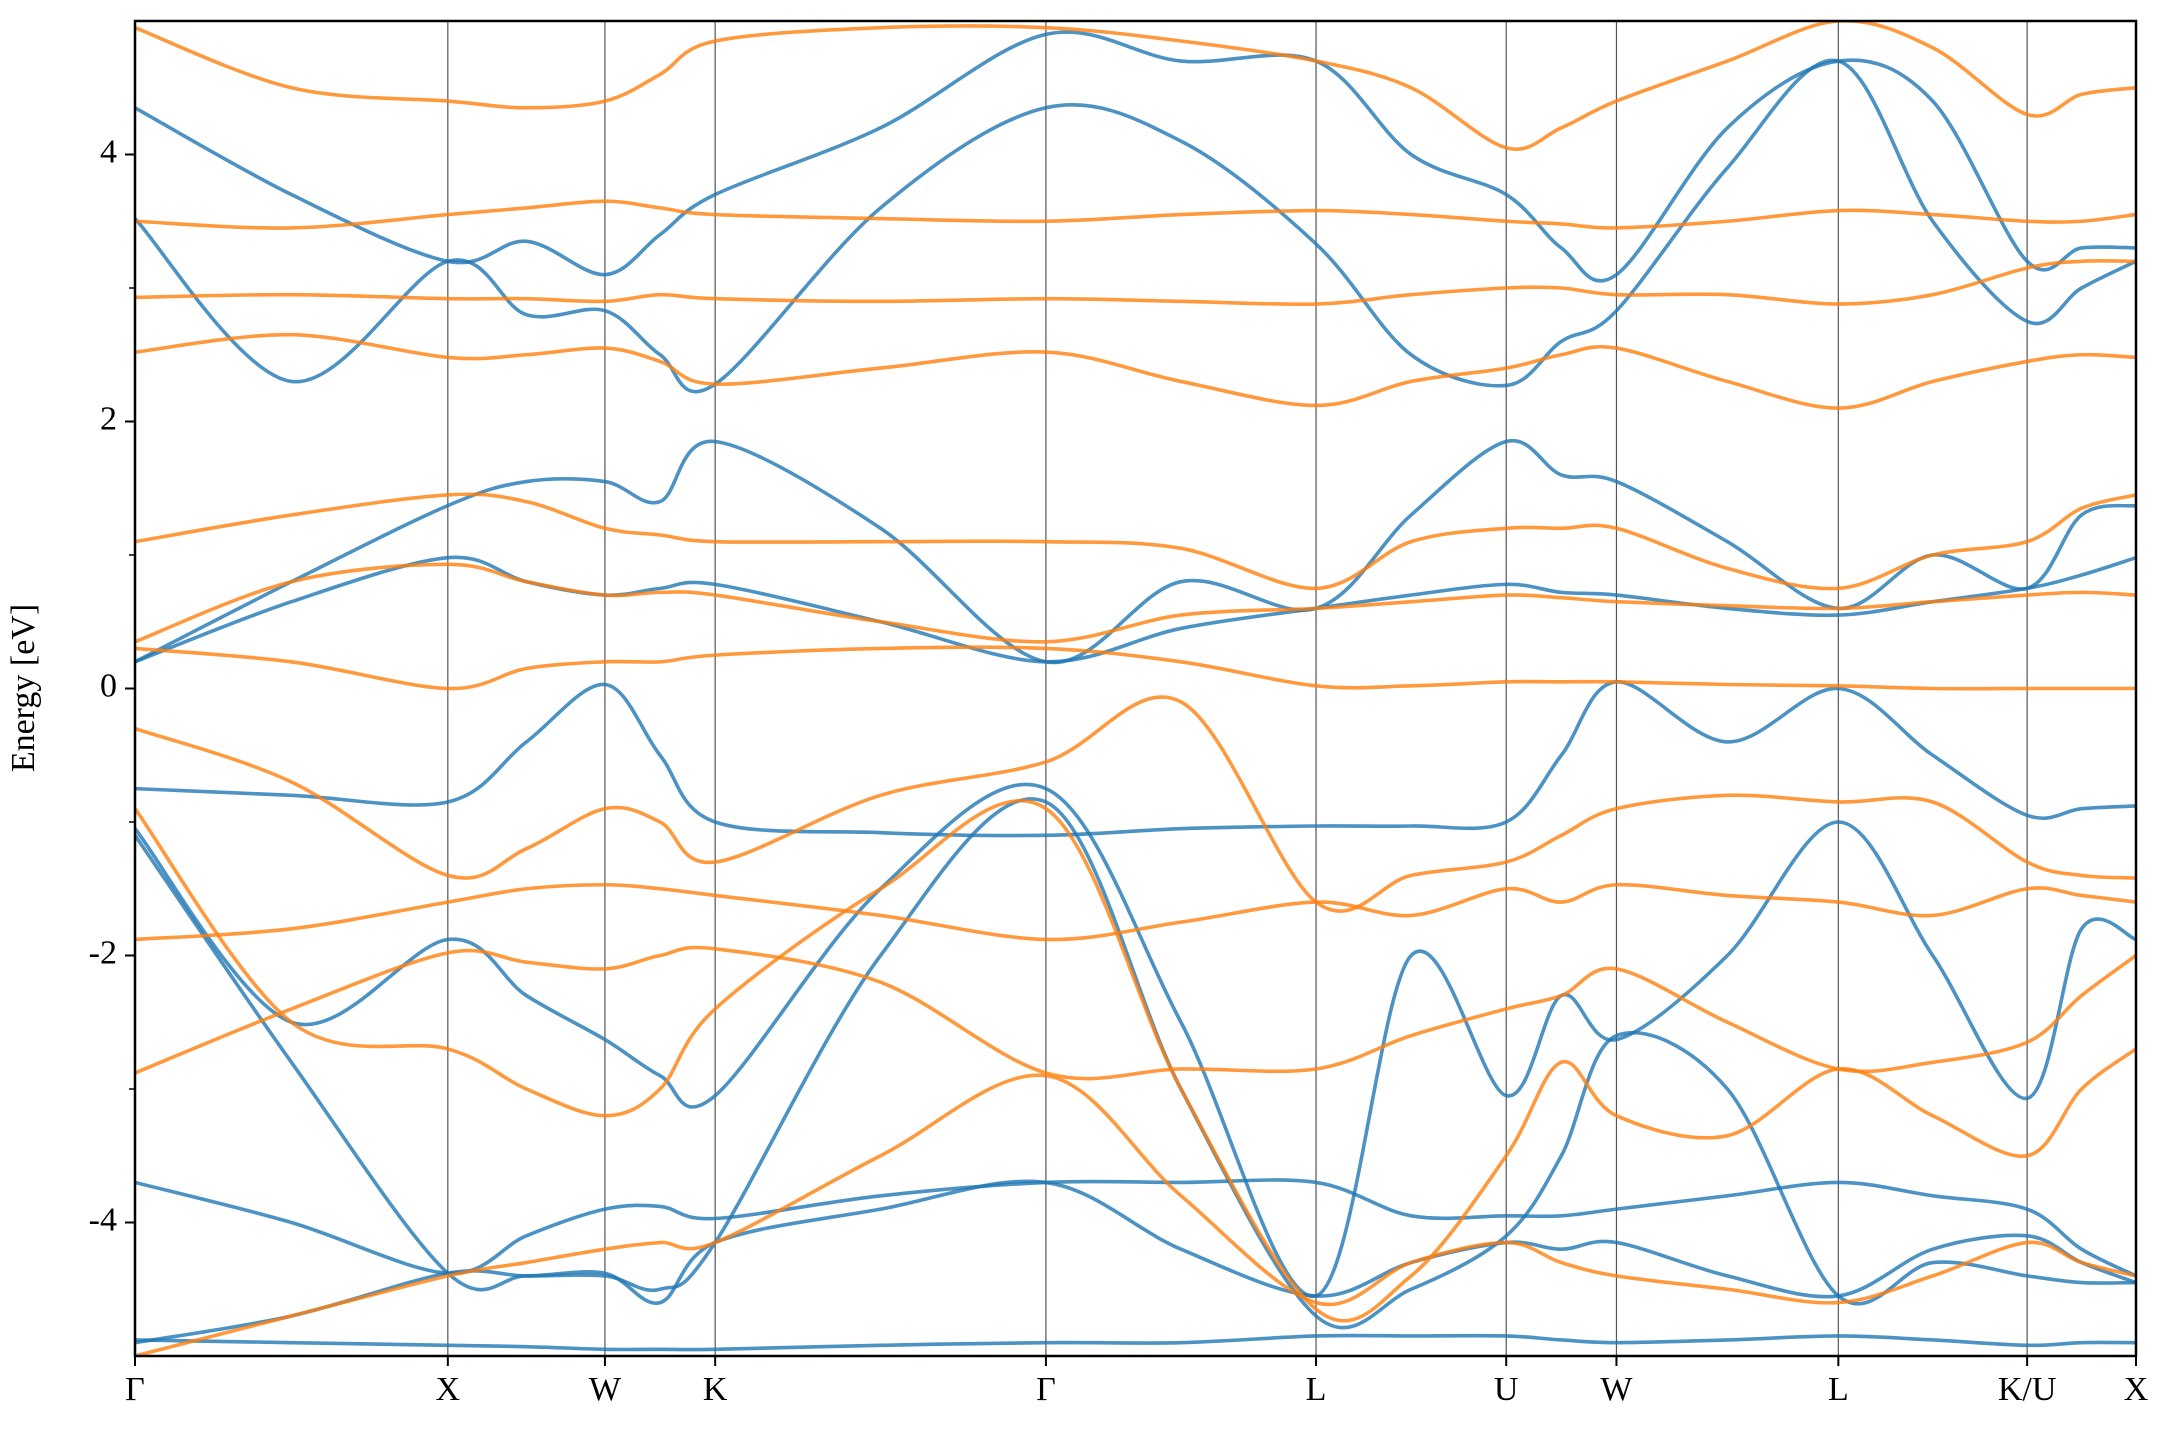  What do you see at coordinates (715, 1389) in the screenshot?
I see `x-tick-label: K` at bounding box center [715, 1389].